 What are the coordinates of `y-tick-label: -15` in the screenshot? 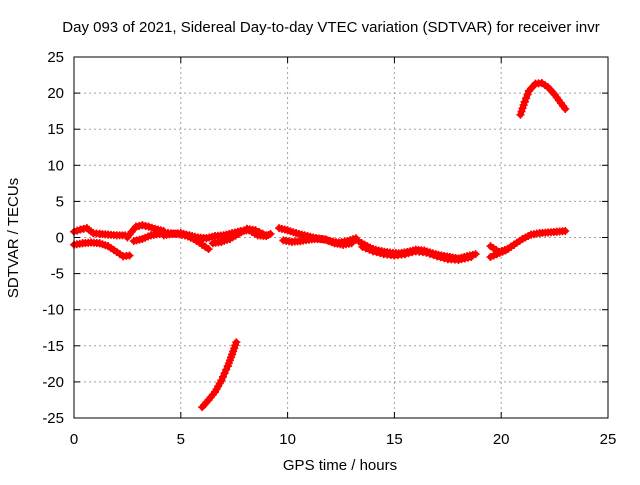 It's located at (53, 346).